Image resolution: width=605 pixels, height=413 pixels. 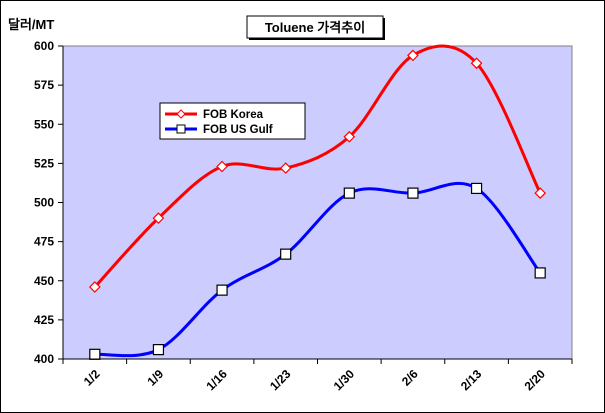 I want to click on y-axis-label: 달러/MT, so click(x=31, y=24).